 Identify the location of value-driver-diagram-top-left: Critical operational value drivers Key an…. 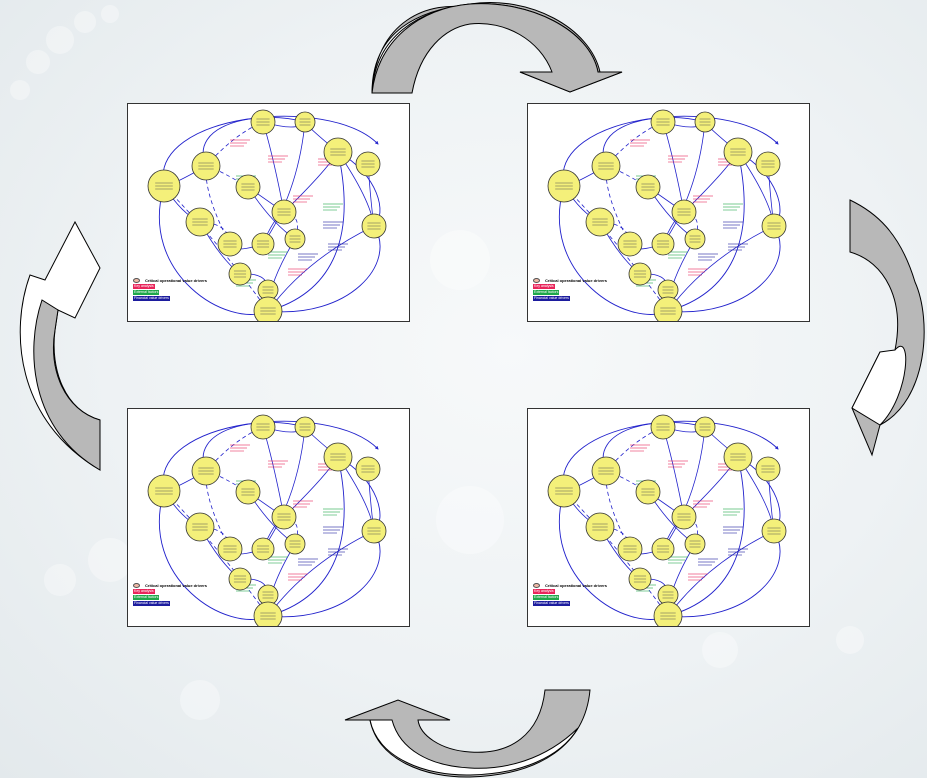
(268, 212).